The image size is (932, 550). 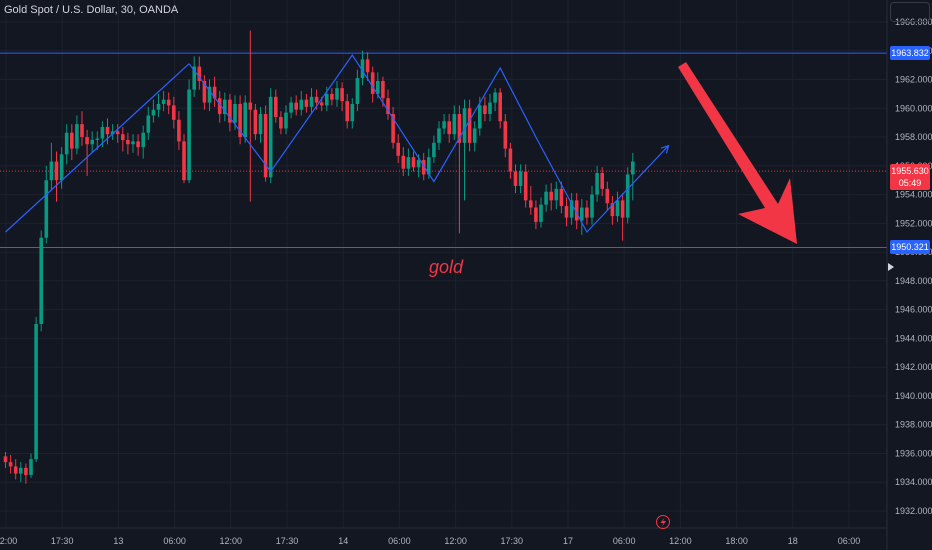 What do you see at coordinates (913, 223) in the screenshot?
I see `price-tick-label: 1952.000` at bounding box center [913, 223].